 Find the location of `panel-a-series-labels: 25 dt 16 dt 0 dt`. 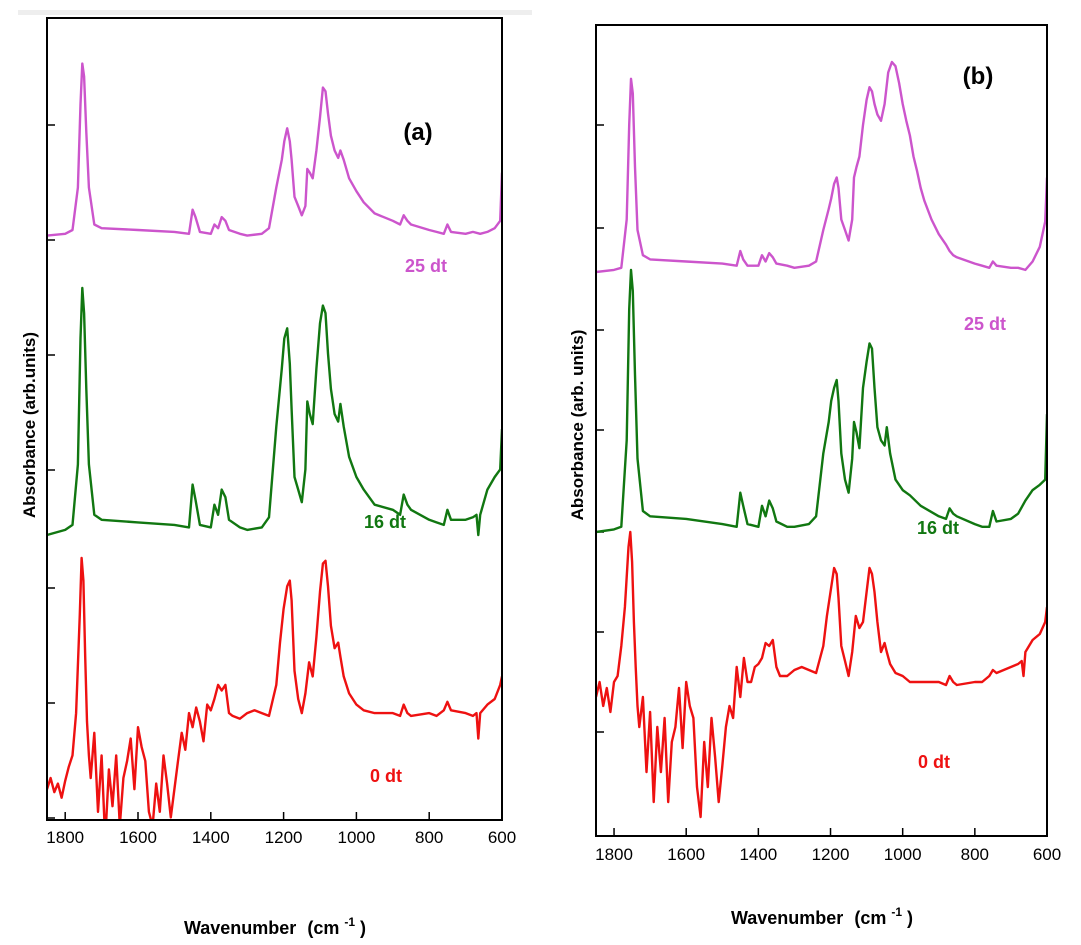

panel-a-series-labels: 25 dt 16 dt 0 dt is located at coordinates (405, 521).